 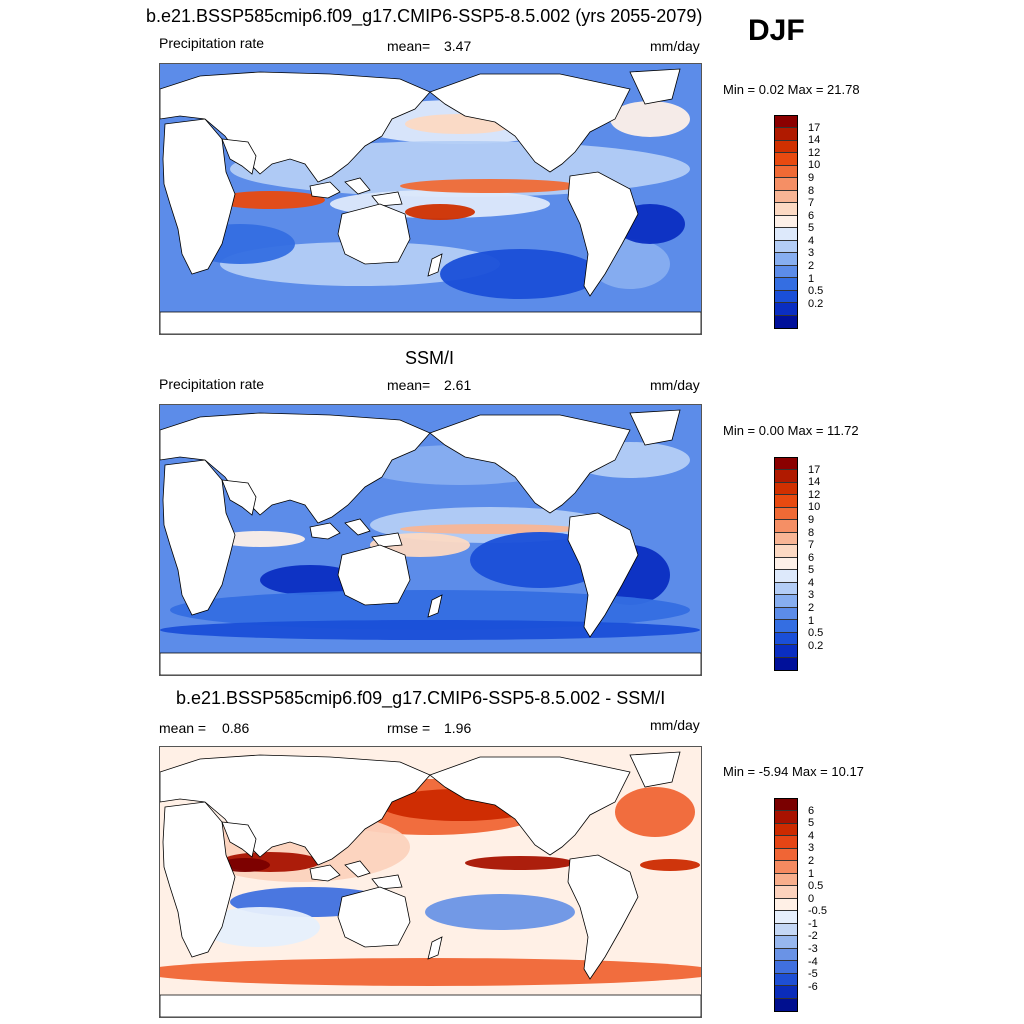 What do you see at coordinates (776, 30) in the screenshot?
I see `season-label: DJF` at bounding box center [776, 30].